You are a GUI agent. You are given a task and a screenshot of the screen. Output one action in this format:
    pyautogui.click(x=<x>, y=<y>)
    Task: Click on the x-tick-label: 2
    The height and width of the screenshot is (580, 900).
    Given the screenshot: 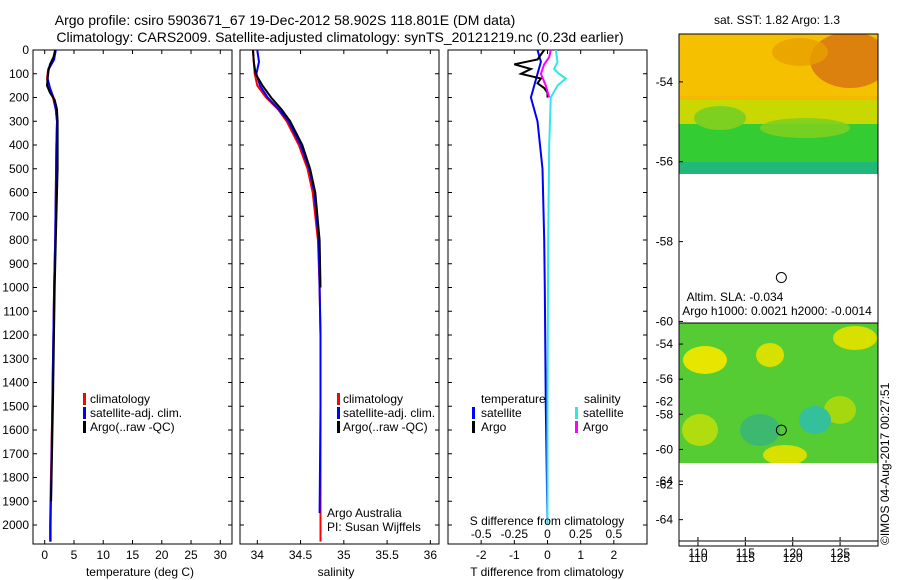 What is the action you would take?
    pyautogui.click(x=613, y=555)
    